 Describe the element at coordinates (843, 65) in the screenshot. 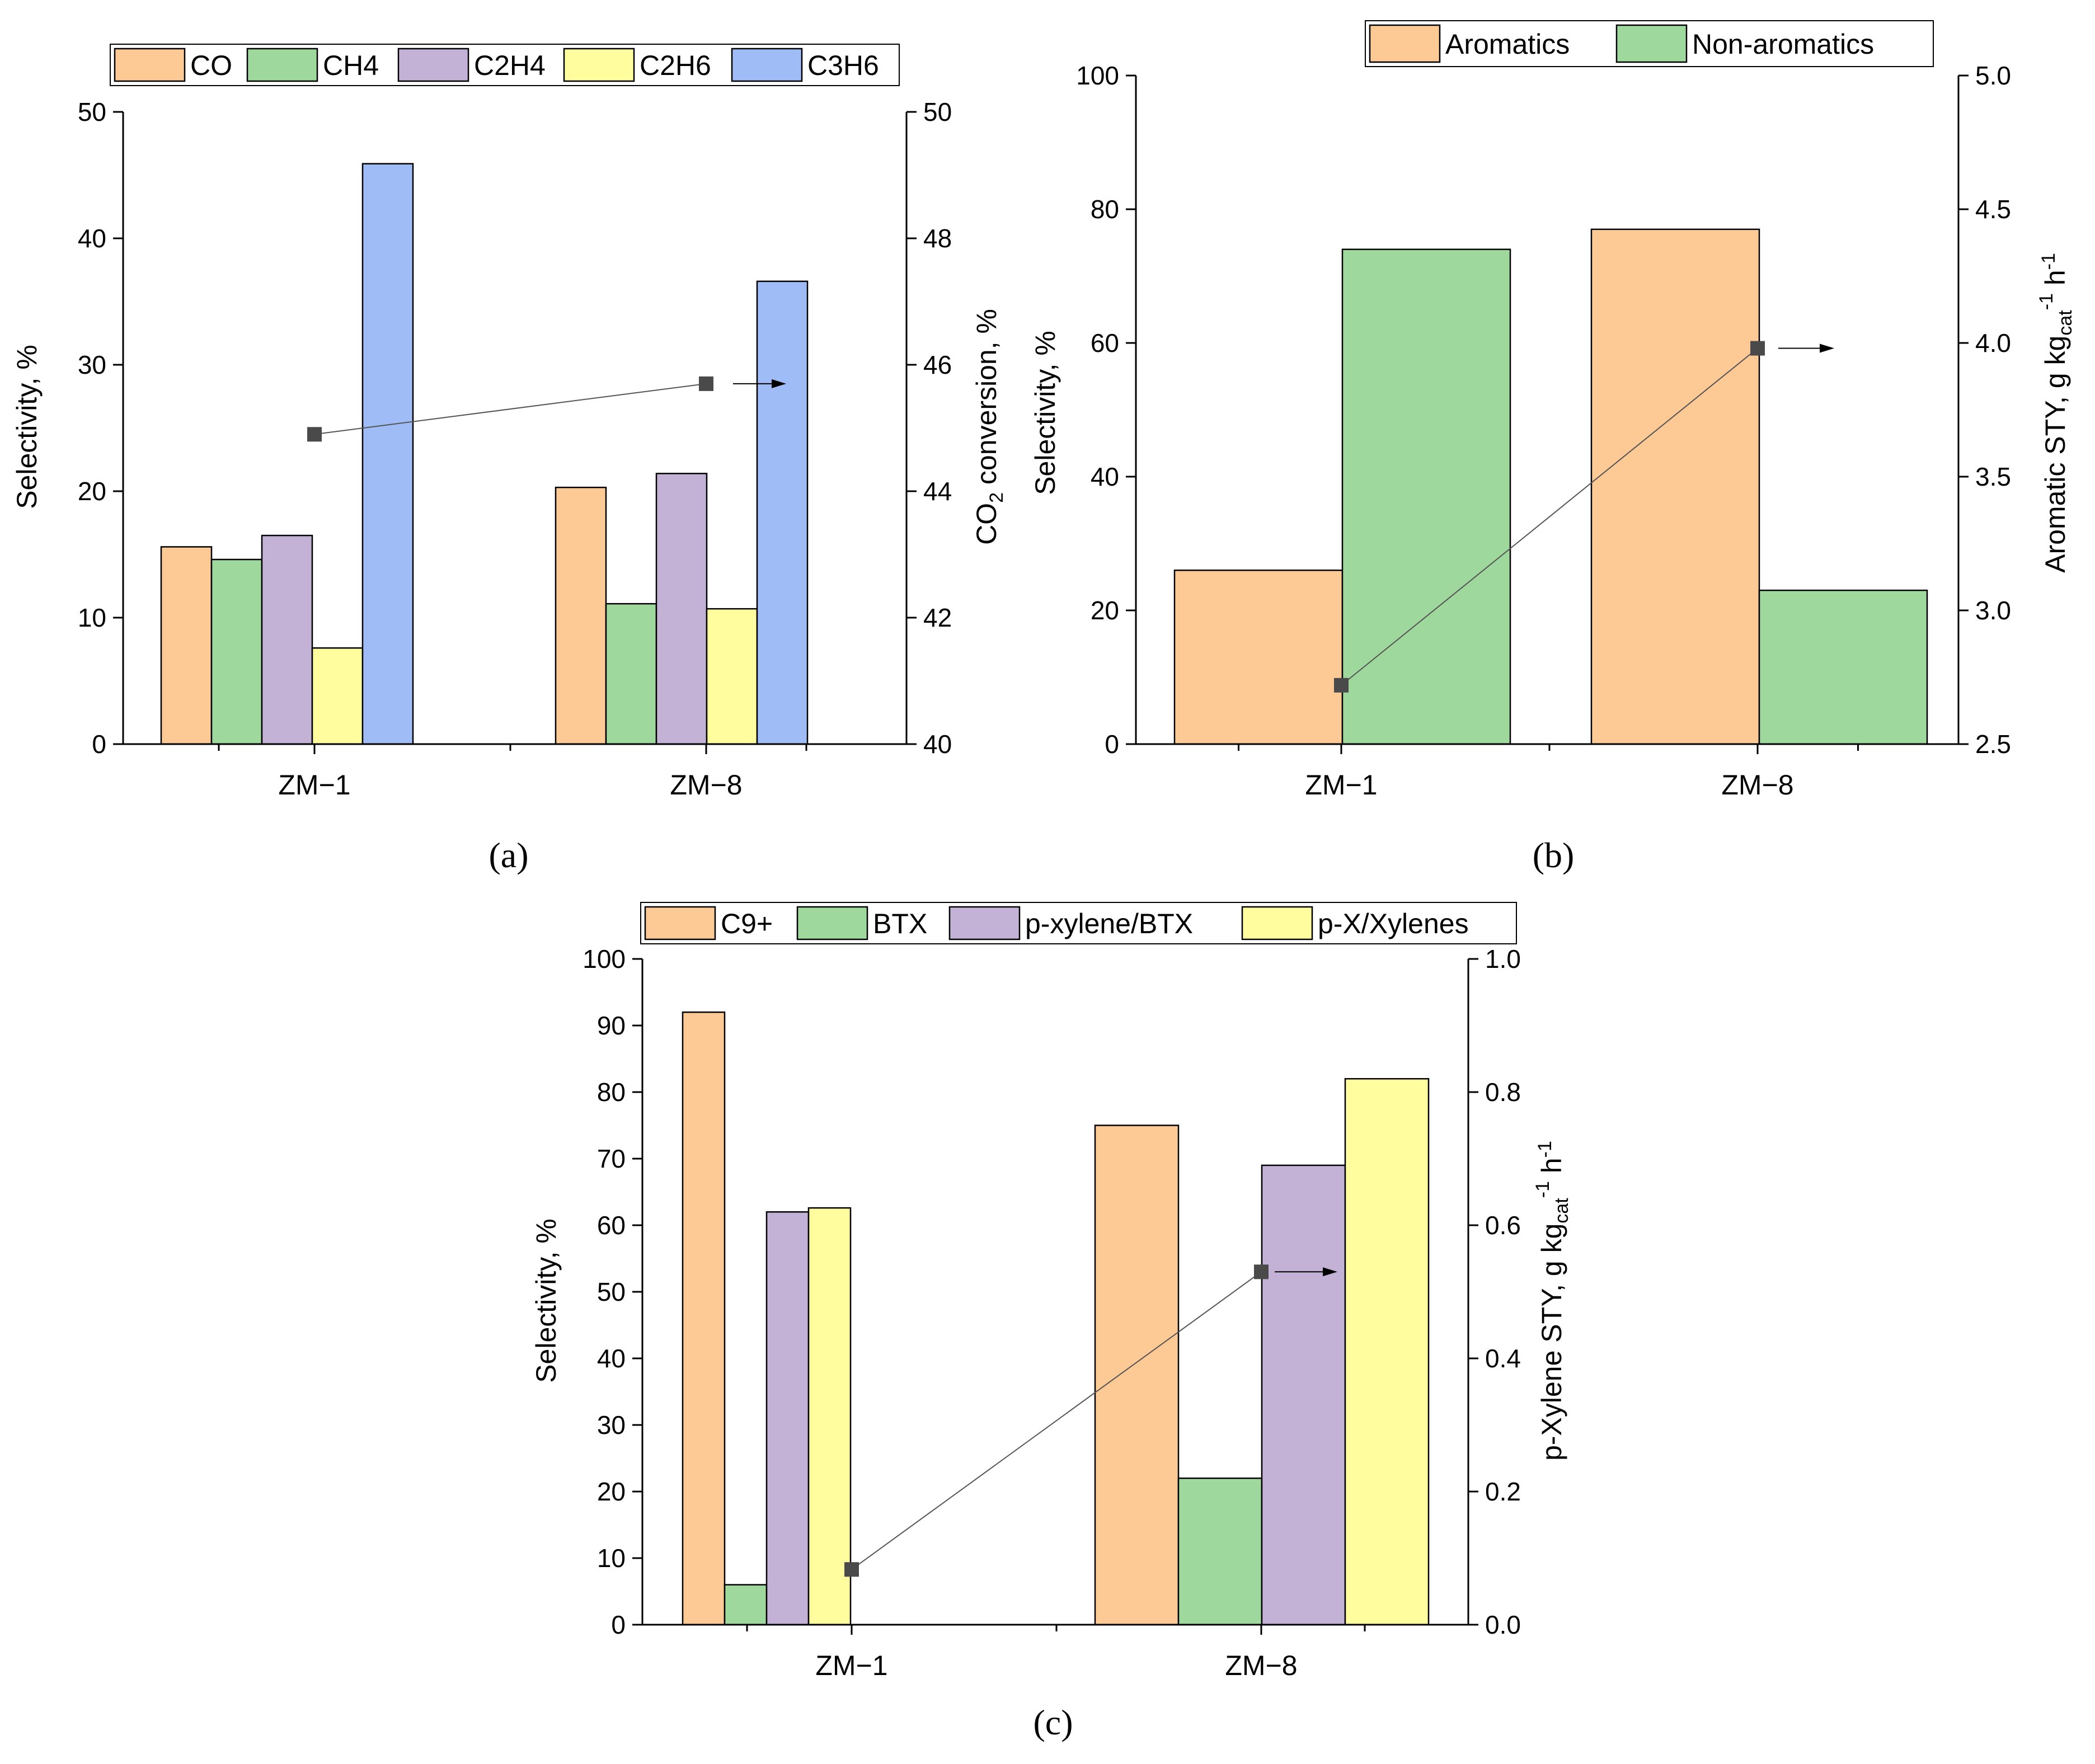

I see `legend-label: C3H6` at that location.